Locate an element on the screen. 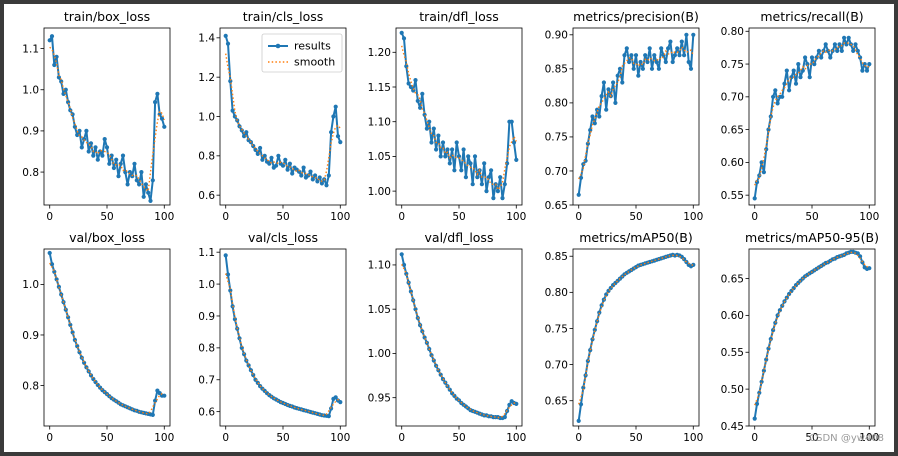  subplot-title: val/cls_loss is located at coordinates (283, 237).